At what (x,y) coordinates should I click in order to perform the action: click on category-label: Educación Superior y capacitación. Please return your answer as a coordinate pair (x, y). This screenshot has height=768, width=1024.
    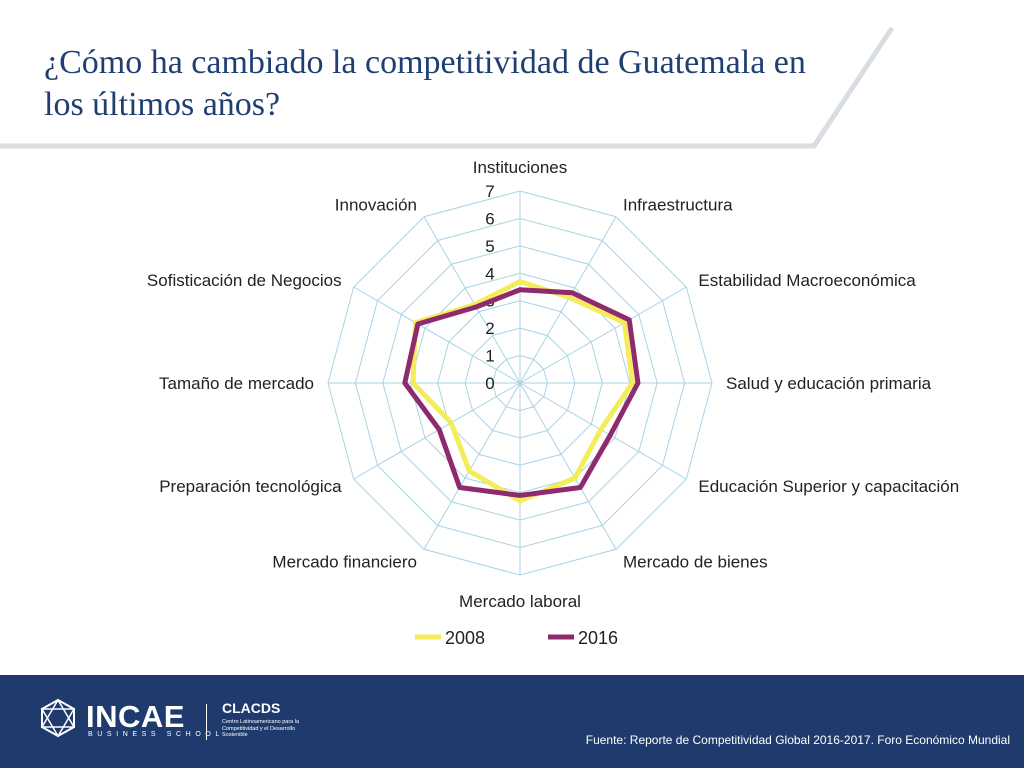
    Looking at the image, I should click on (828, 486).